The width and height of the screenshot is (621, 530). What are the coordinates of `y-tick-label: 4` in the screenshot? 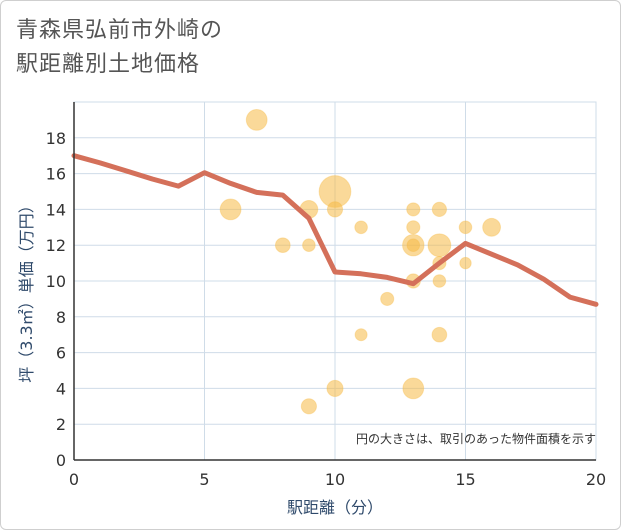 It's located at (61, 388).